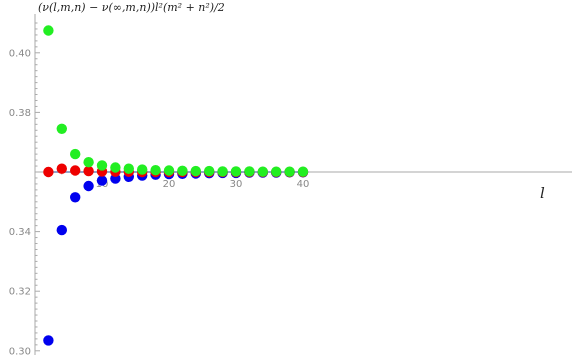  What do you see at coordinates (303, 184) in the screenshot?
I see `x-tick-label: 40` at bounding box center [303, 184].